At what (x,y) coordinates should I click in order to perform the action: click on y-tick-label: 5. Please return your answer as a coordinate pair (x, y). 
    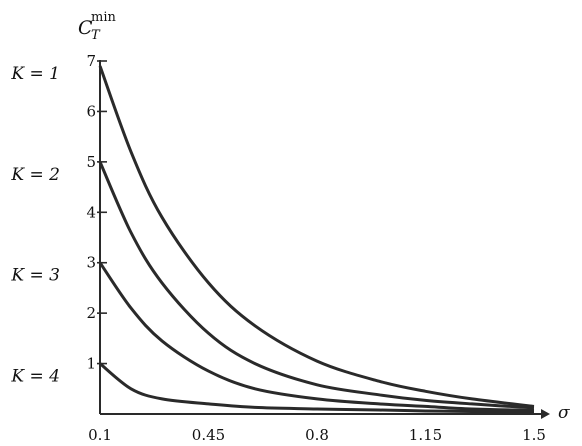
    Looking at the image, I should click on (91, 162).